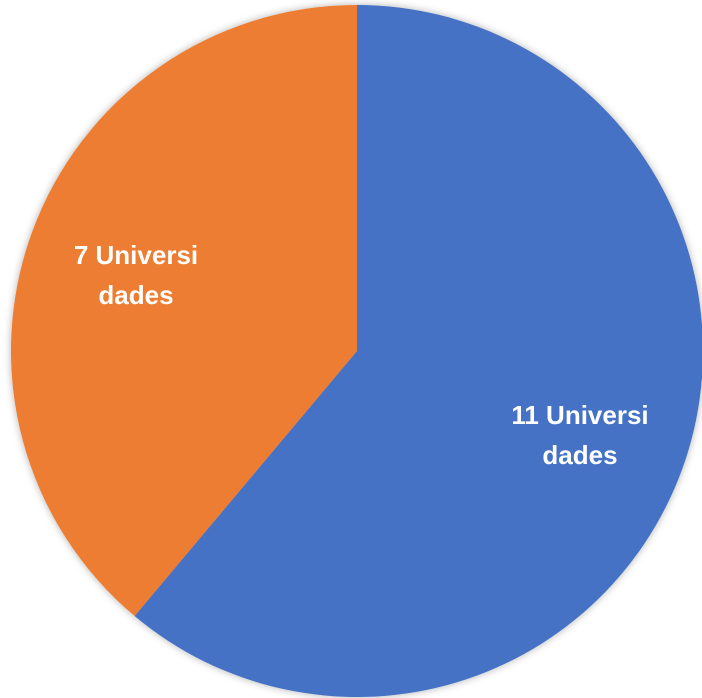  What do you see at coordinates (580, 435) in the screenshot?
I see `data-label: 11 Universidades` at bounding box center [580, 435].